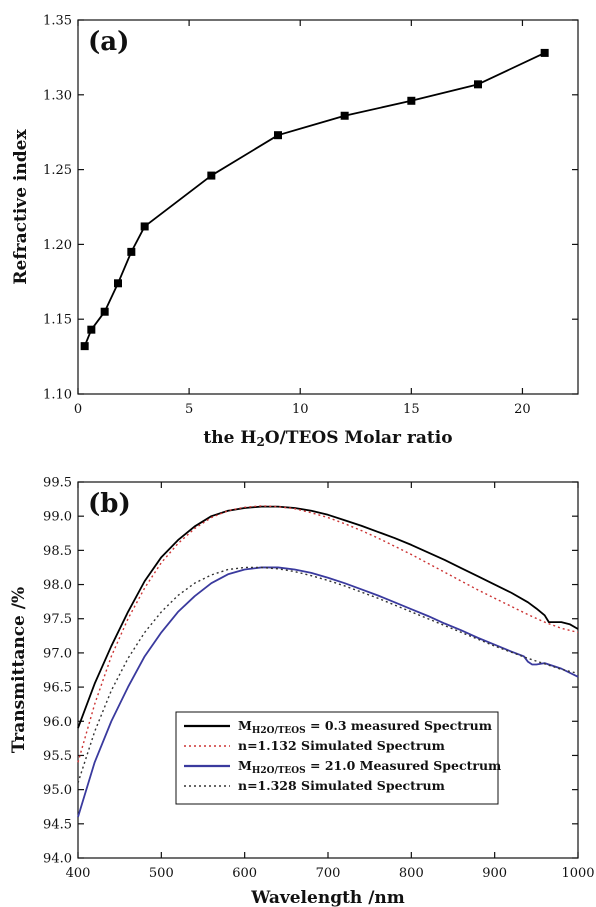  I want to click on panel-b-y-tick-label: 98.0, so click(57, 585).